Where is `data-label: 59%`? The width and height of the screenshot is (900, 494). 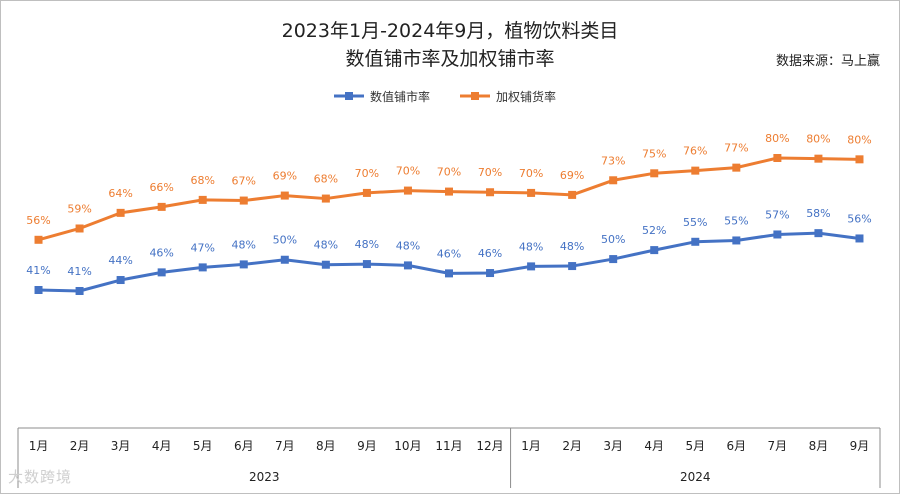
data-label: 59% is located at coordinates (79, 208).